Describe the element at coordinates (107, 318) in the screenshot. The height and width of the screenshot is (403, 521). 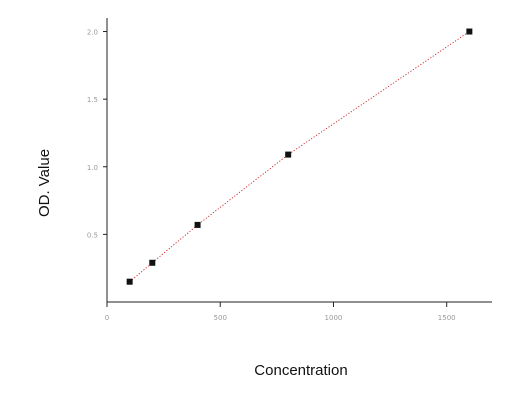
I see `x-tick-label: 0` at that location.